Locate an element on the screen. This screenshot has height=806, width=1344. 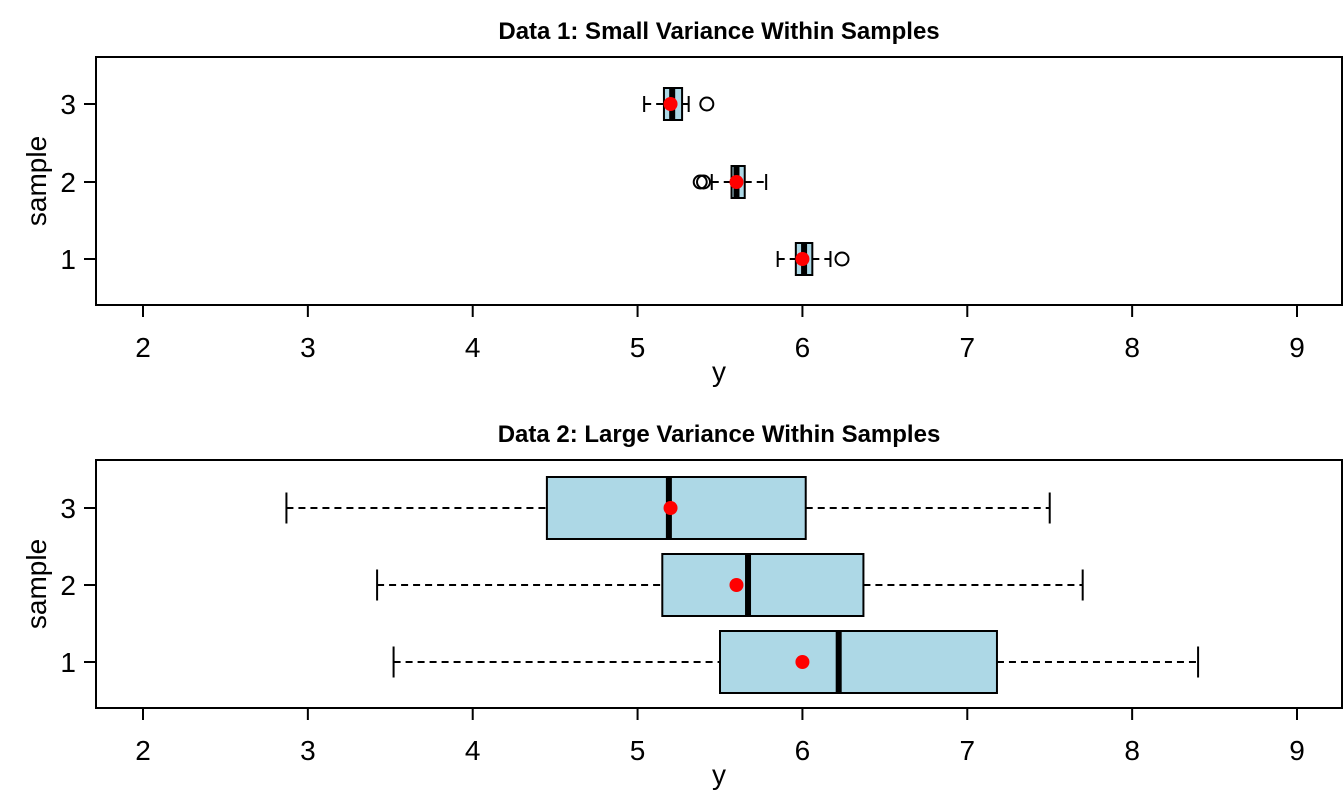
chart-title: Data 1: Small Variance Within Samples is located at coordinates (718, 31).